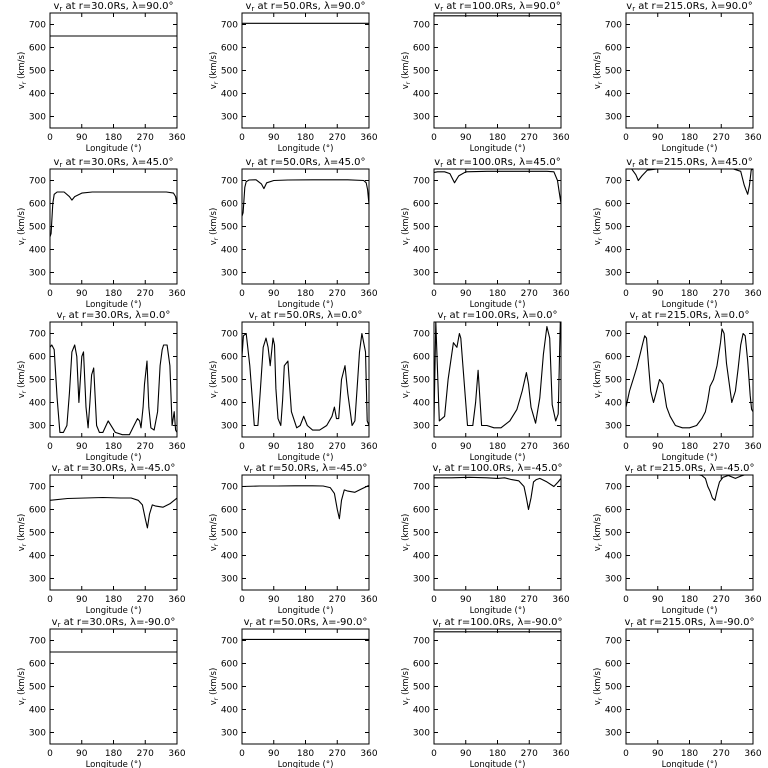  What do you see at coordinates (114, 469) in the screenshot?
I see `panel-title: vr at r=30.0Rs, λ=-45.0°` at bounding box center [114, 469].